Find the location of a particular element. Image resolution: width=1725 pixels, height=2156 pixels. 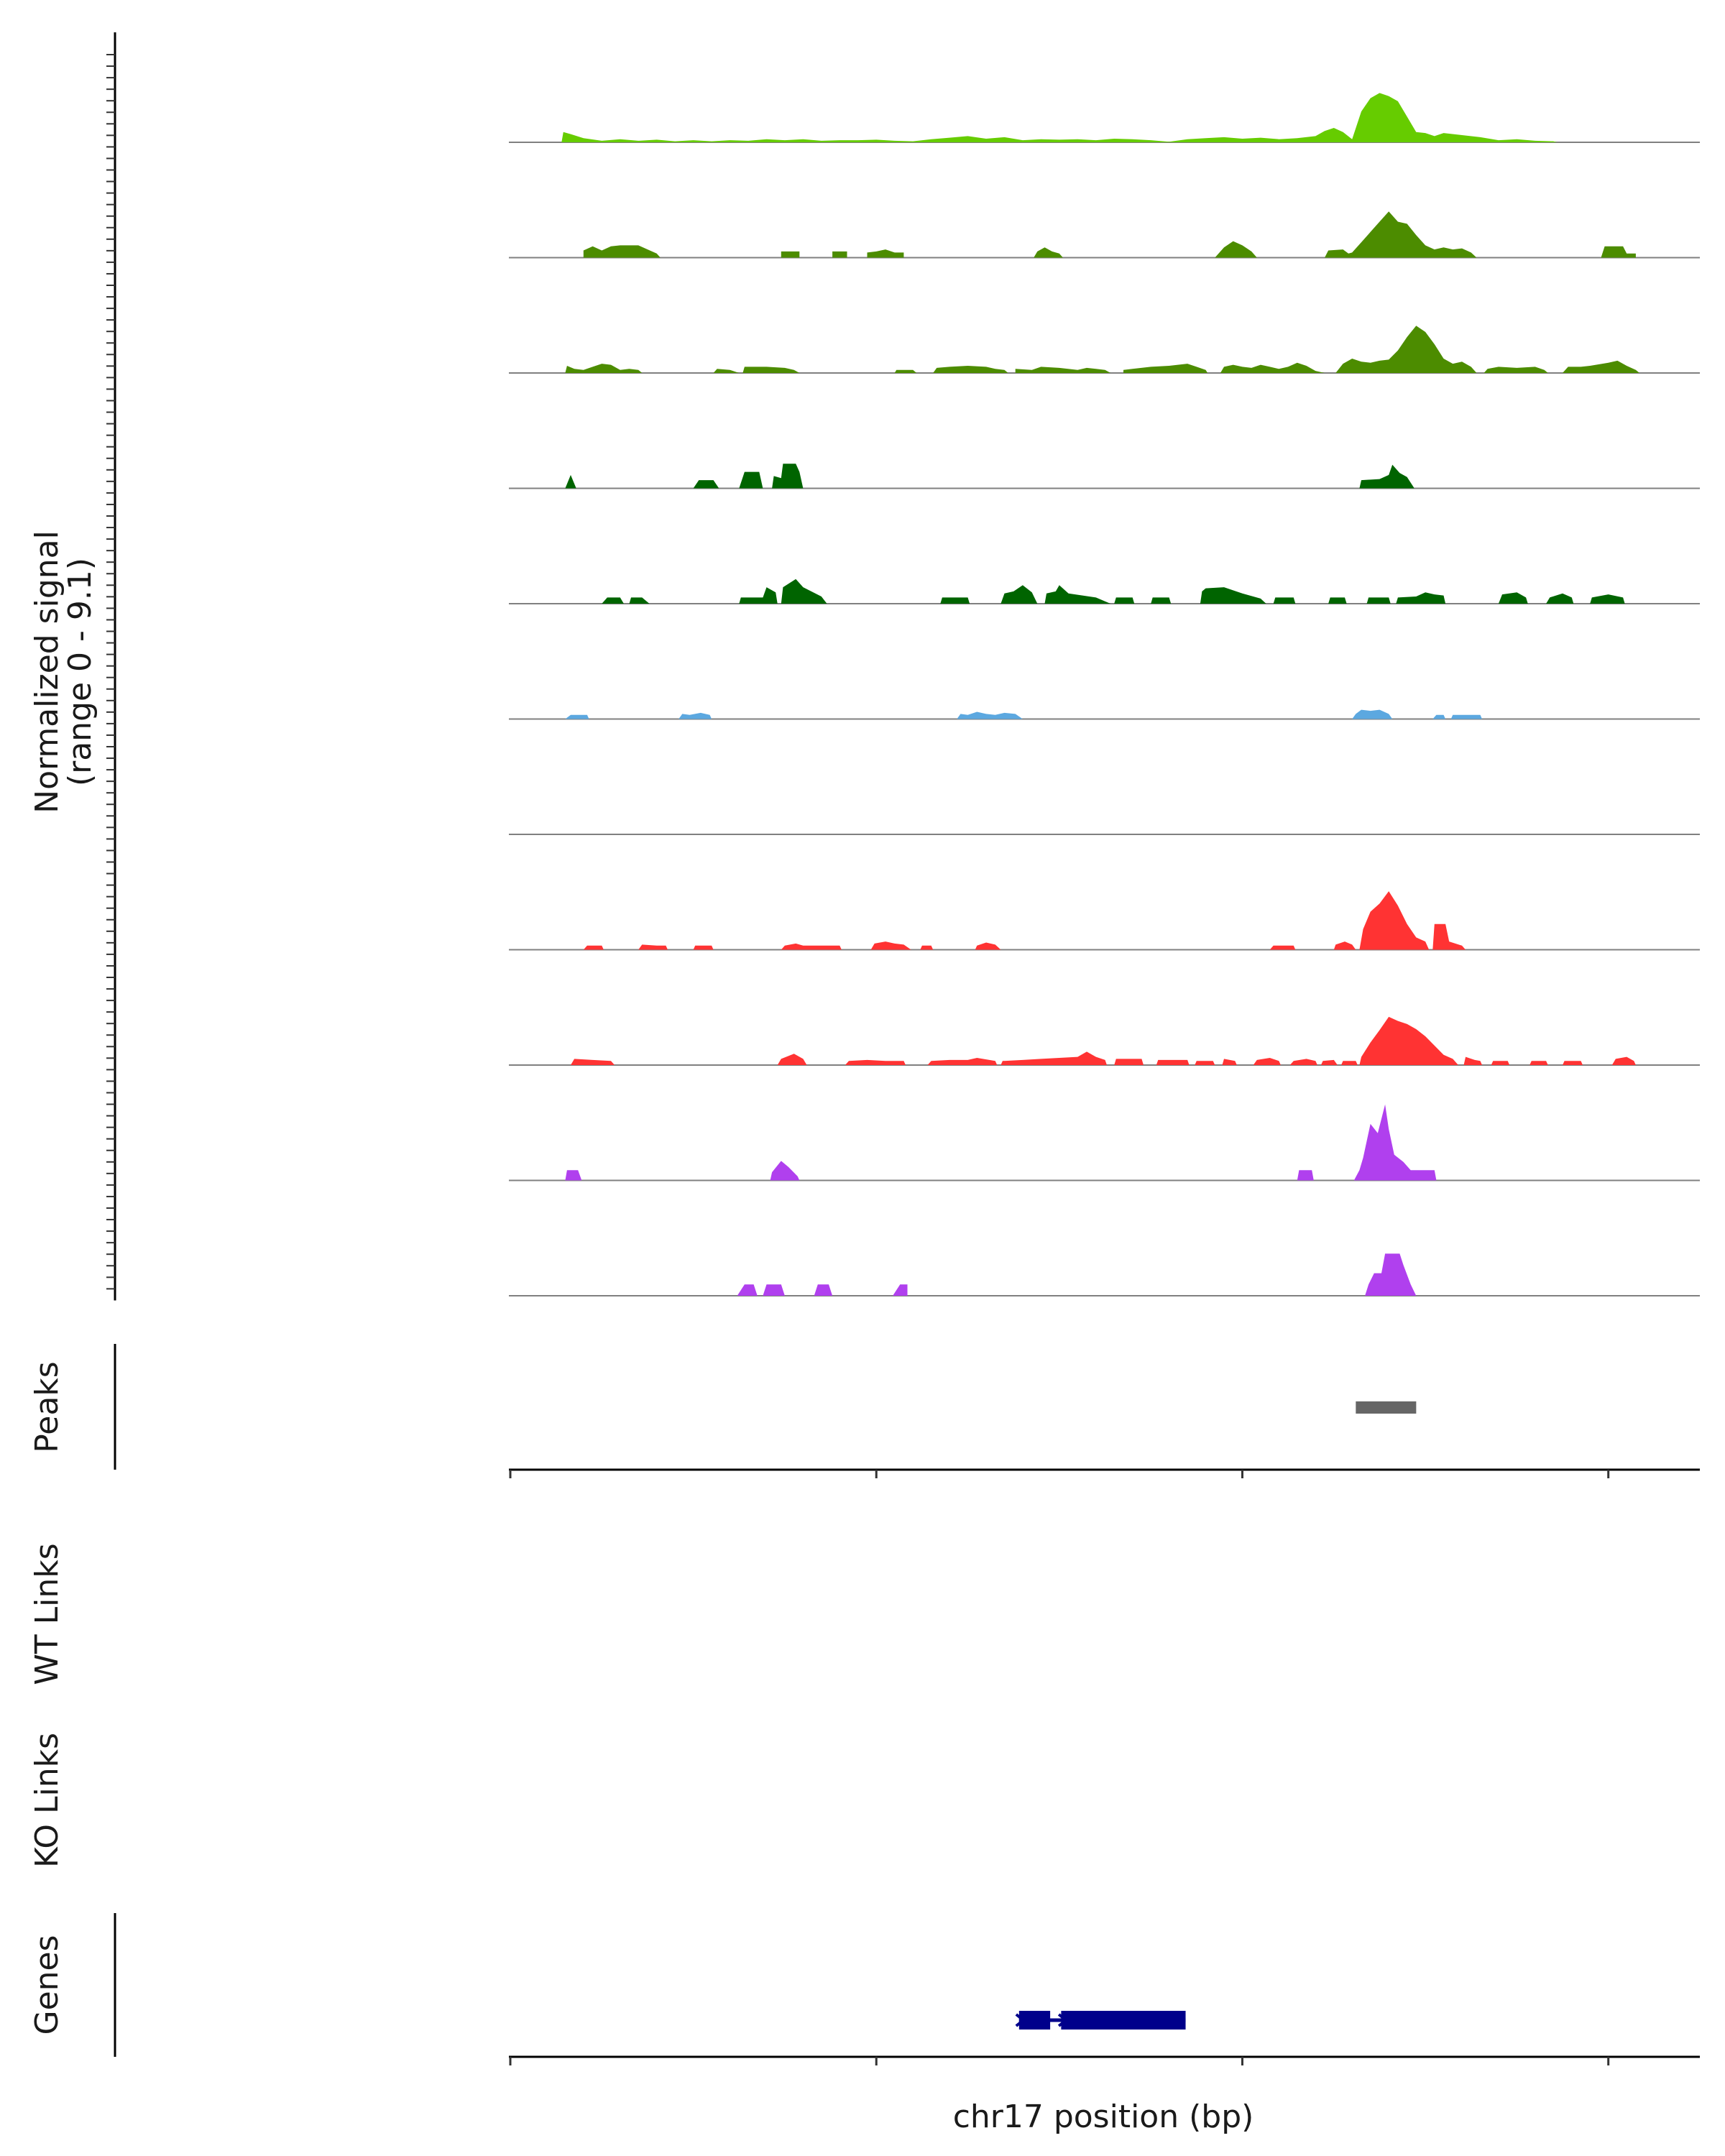

track-cko-fabp4-pre-adipocytes is located at coordinates (1104, 1274).